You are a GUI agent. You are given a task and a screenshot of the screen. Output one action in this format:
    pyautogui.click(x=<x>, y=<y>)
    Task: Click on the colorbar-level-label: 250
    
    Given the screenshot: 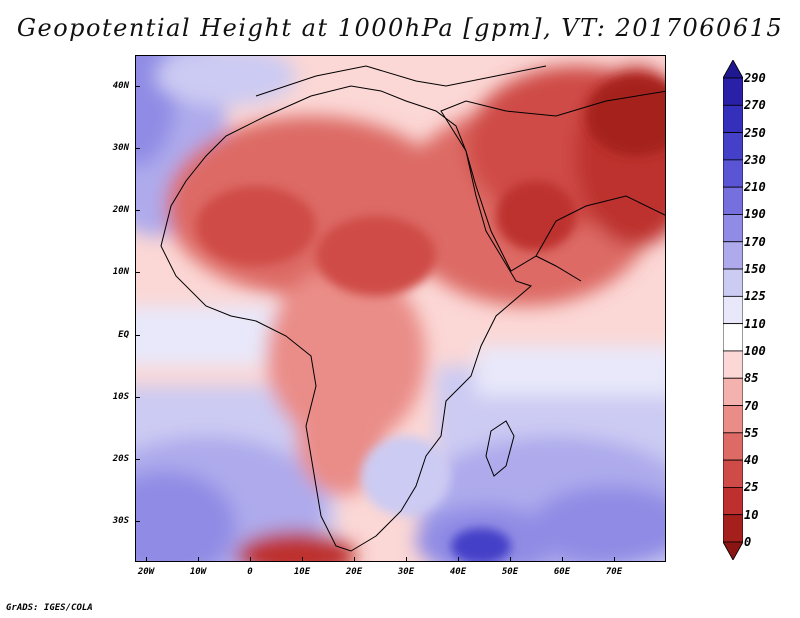 What is the action you would take?
    pyautogui.click(x=755, y=132)
    